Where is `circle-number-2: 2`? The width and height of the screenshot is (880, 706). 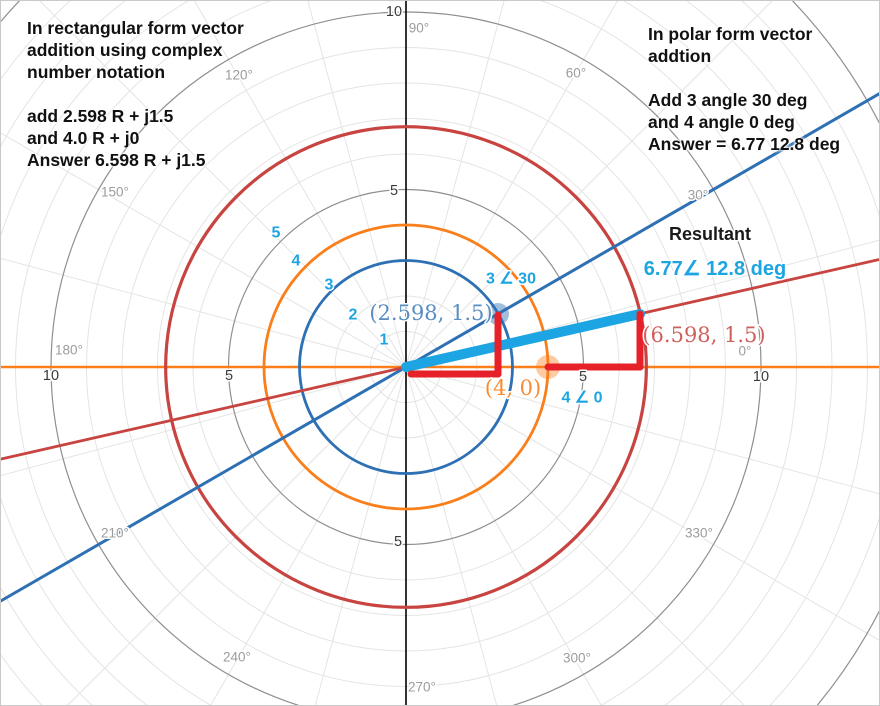 circle-number-2: 2 is located at coordinates (353, 315).